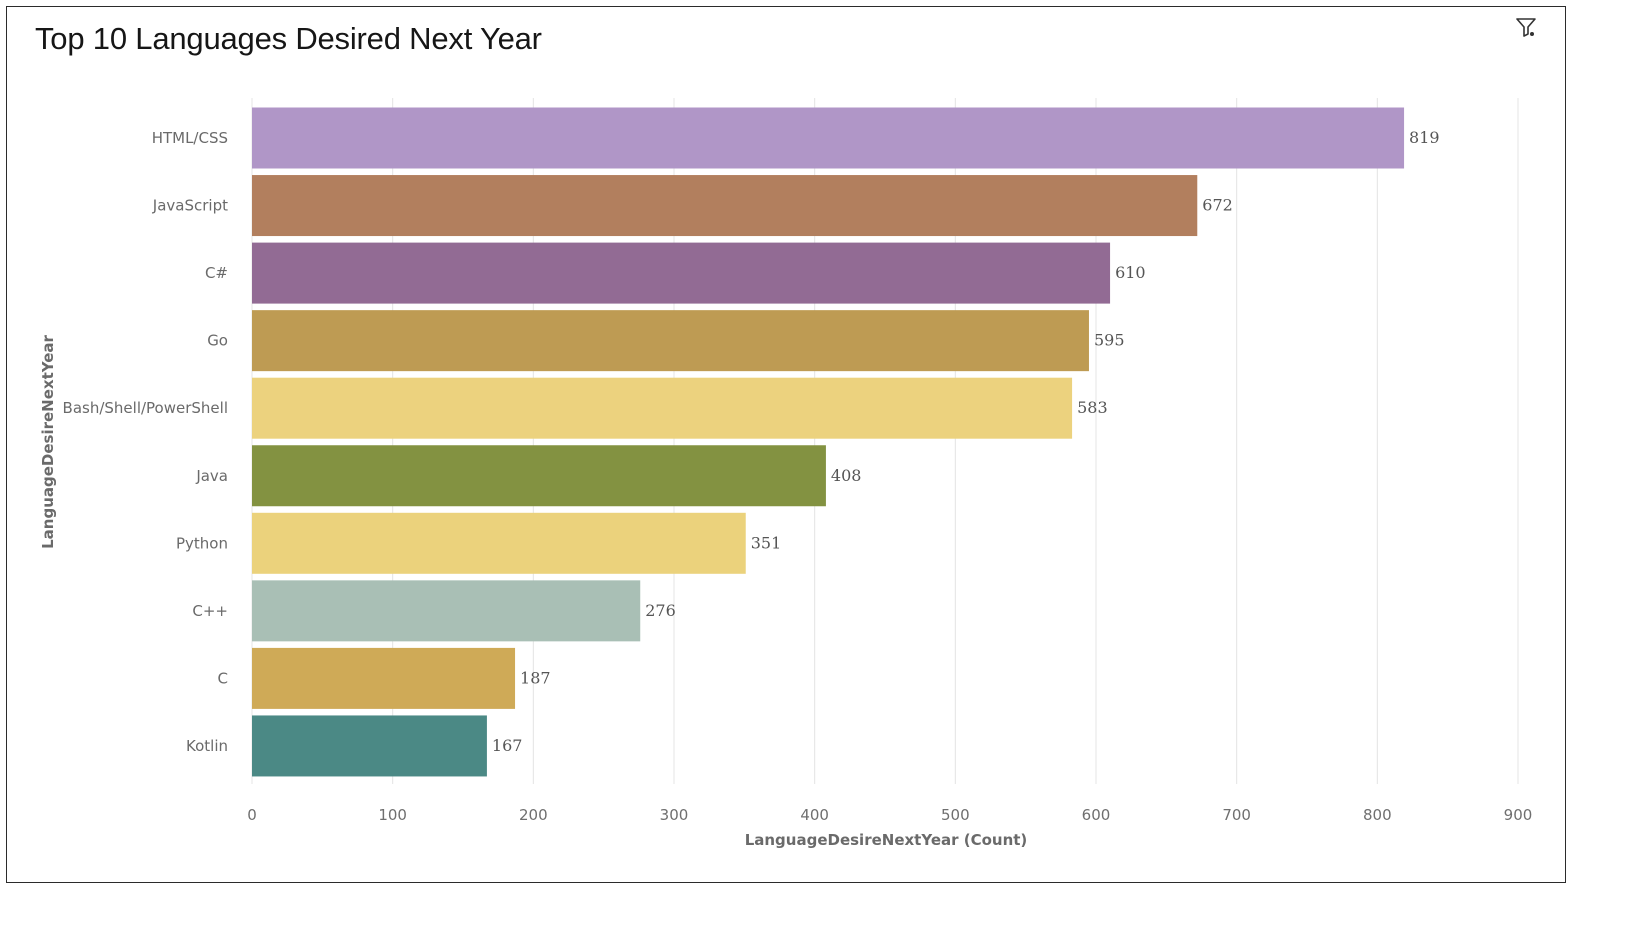 This screenshot has height=932, width=1652. Describe the element at coordinates (846, 475) in the screenshot. I see `data-label: 408` at that location.